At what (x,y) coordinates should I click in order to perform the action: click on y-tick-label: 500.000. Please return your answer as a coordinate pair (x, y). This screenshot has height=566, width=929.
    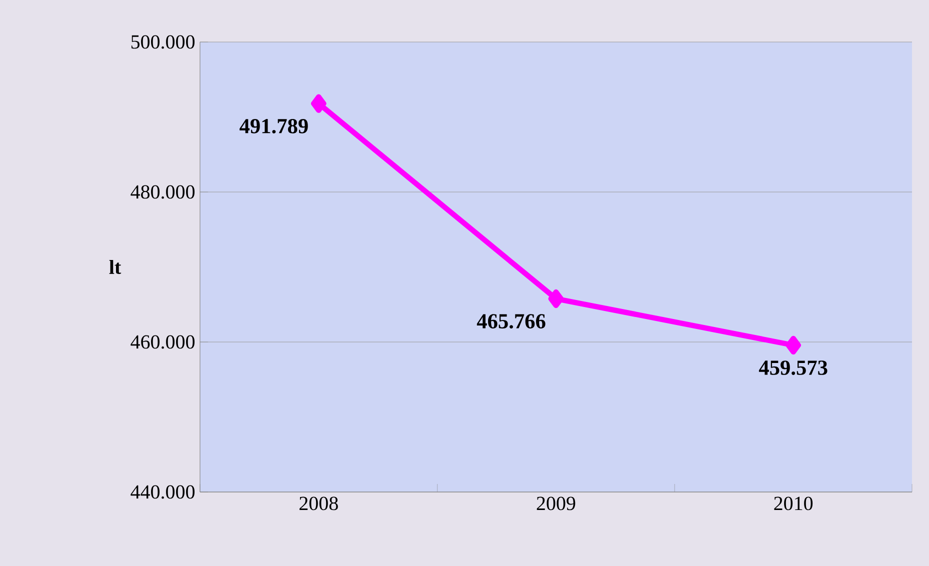
    Looking at the image, I should click on (163, 42).